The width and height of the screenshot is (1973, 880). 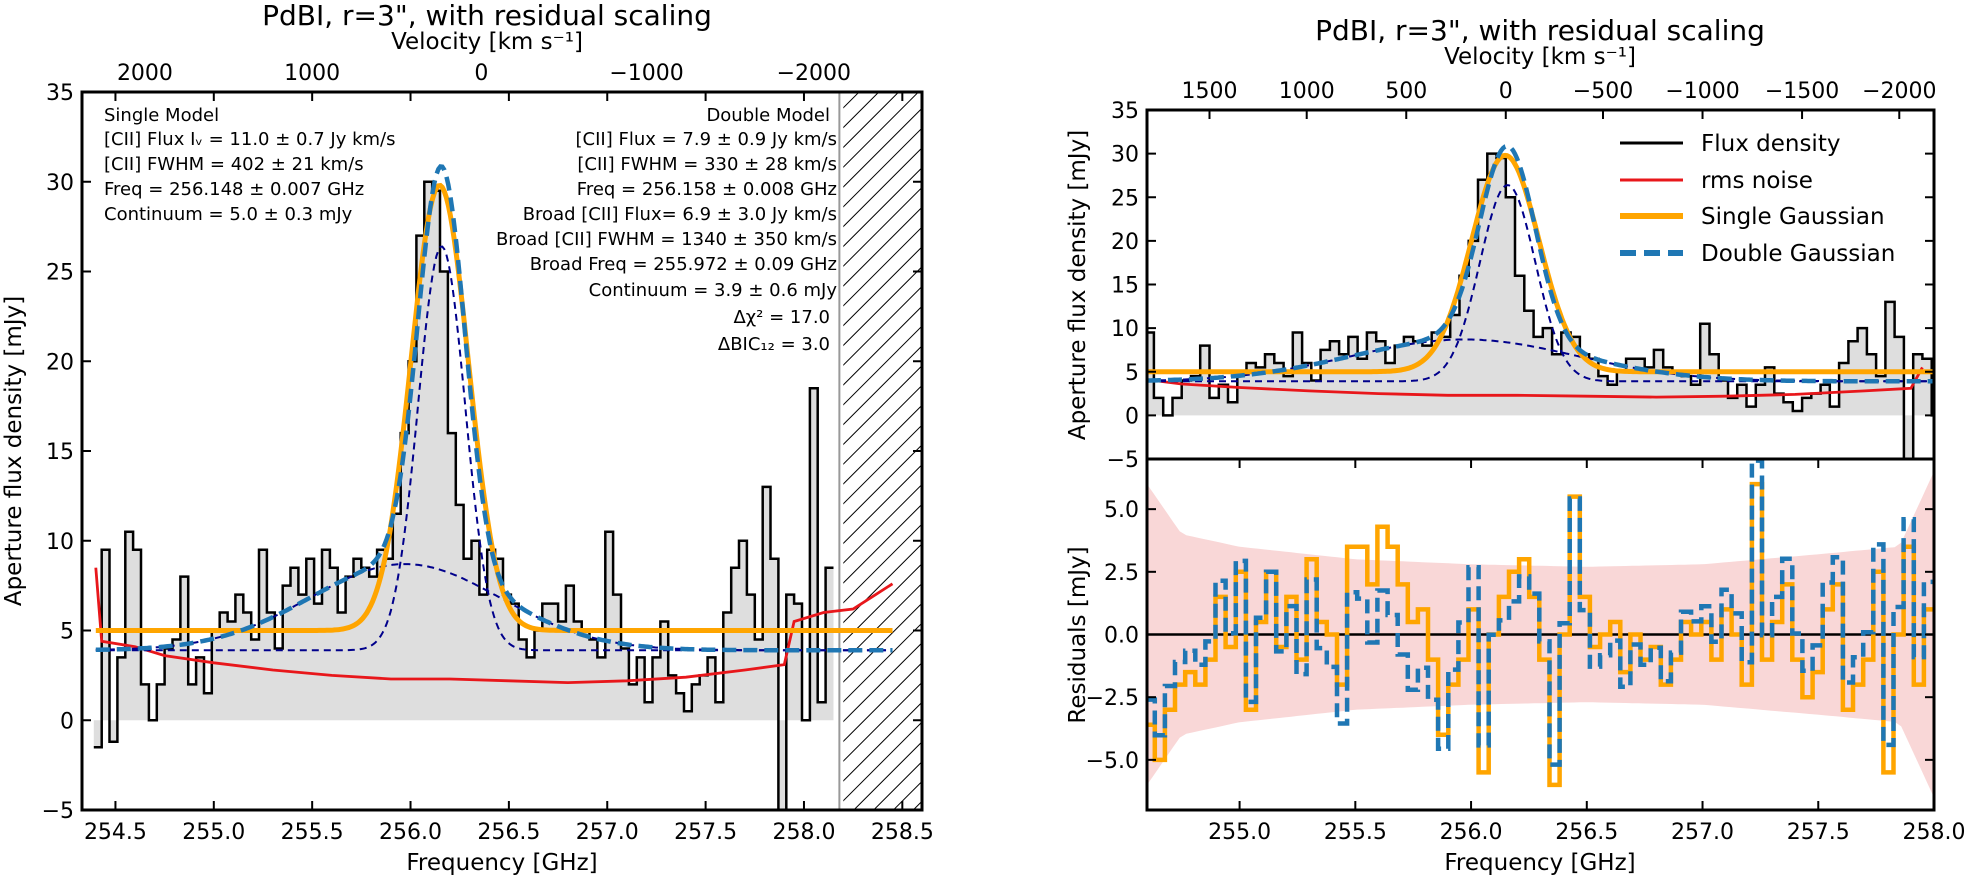 I want to click on rb-x-tick-label-0: 255.0, so click(x=1239, y=832).